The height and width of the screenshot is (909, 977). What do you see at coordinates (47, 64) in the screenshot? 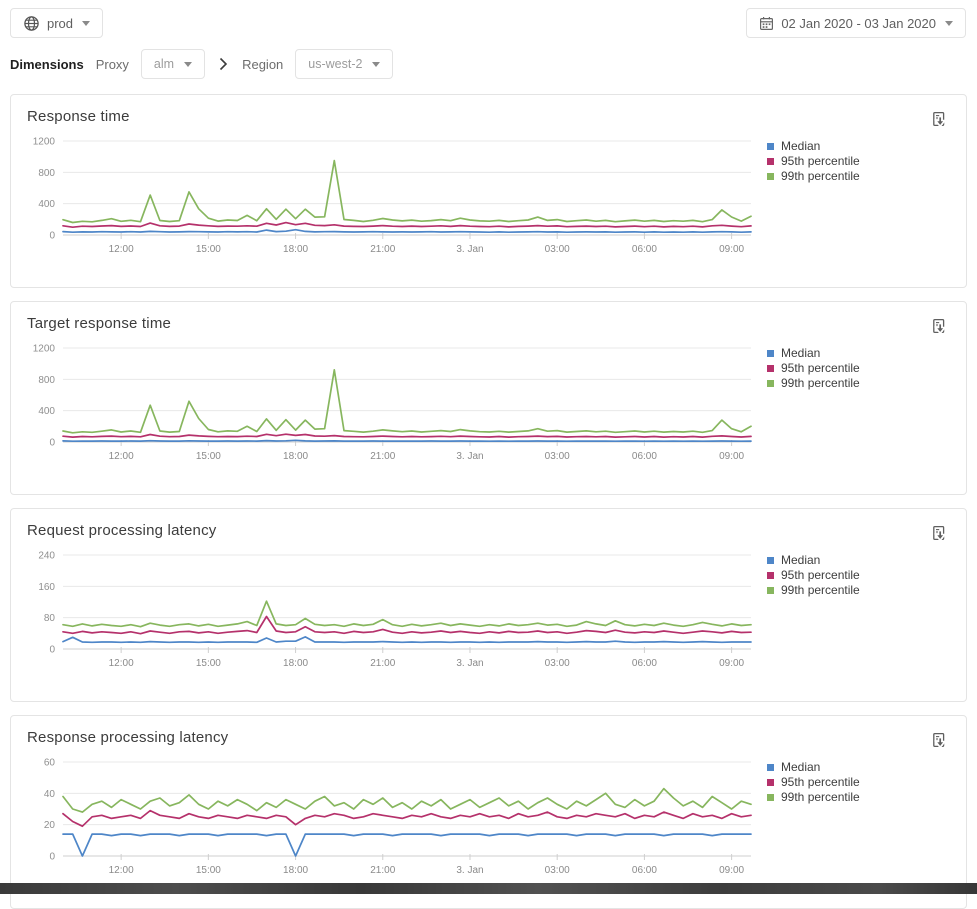
I see `dimensions-heading: Dimensions` at bounding box center [47, 64].